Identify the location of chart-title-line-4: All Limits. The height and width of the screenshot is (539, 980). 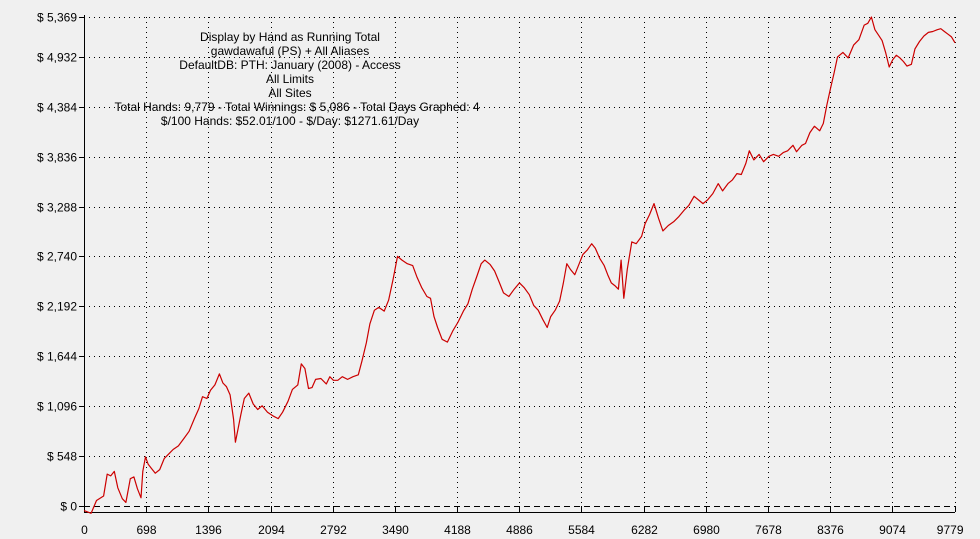
(290, 79).